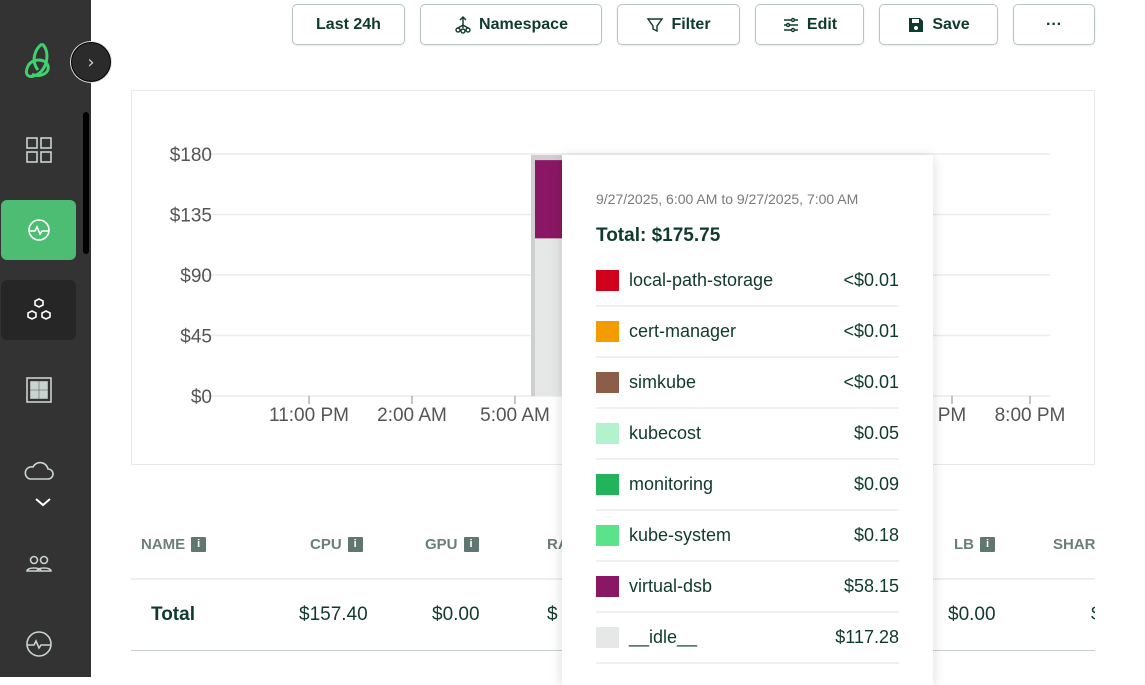  Describe the element at coordinates (655, 24) in the screenshot. I see `filter-icon` at that location.